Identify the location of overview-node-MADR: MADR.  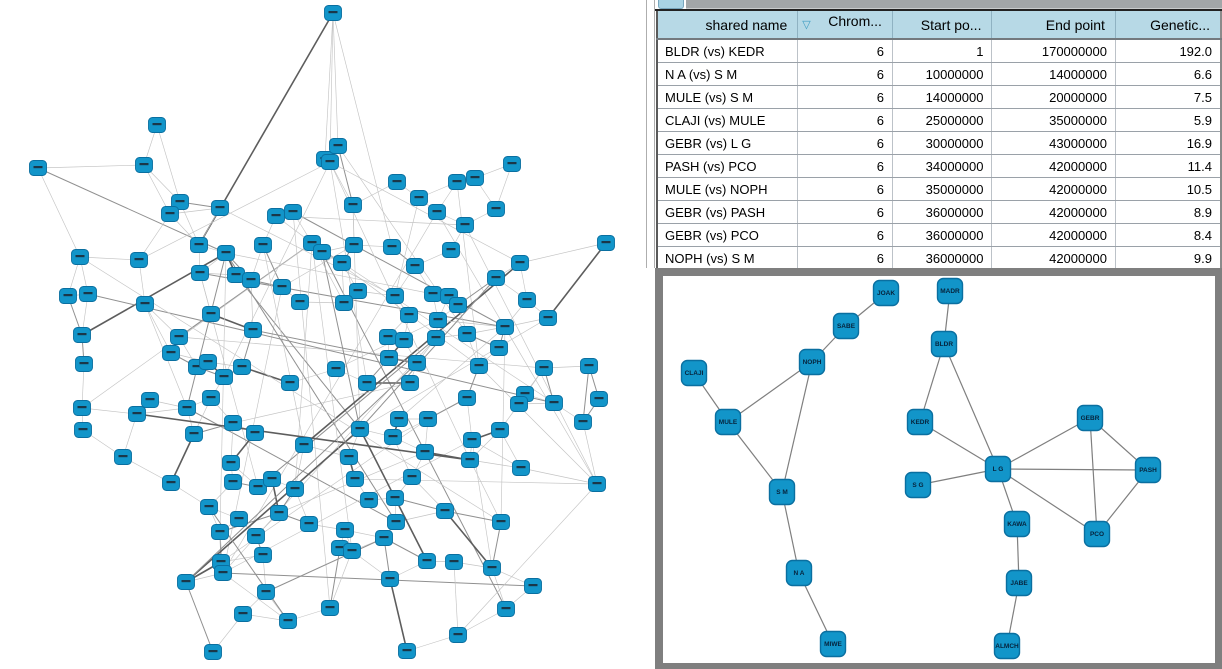
(950, 291).